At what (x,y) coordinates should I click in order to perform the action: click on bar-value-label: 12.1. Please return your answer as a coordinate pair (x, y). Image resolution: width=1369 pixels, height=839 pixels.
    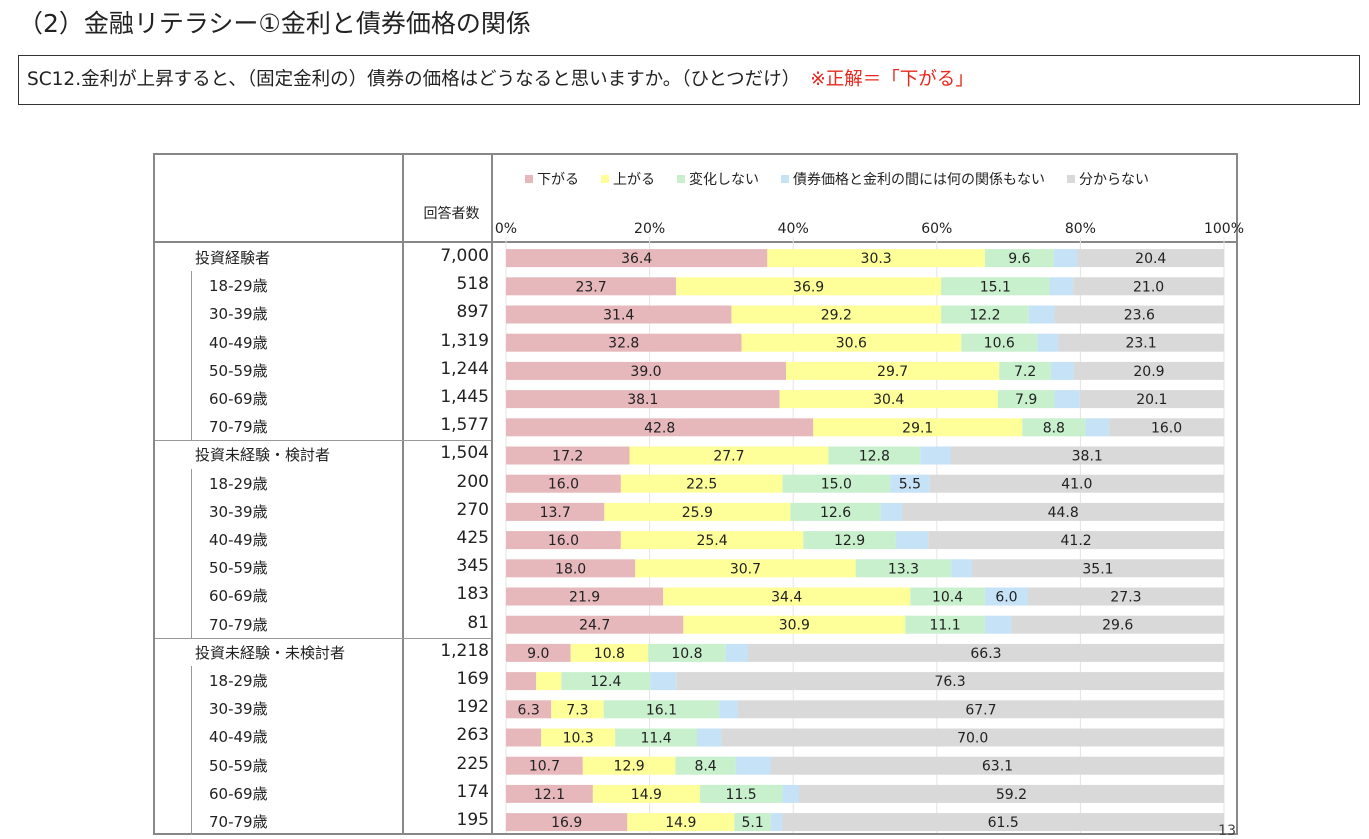
    Looking at the image, I should click on (549, 795).